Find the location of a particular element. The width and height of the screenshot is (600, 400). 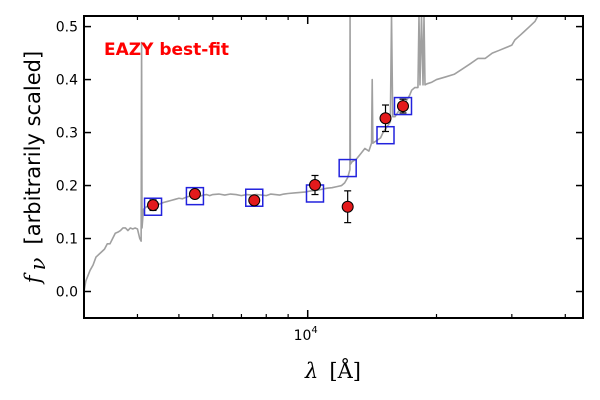

y-tick-label: 0.0 is located at coordinates (67, 293).